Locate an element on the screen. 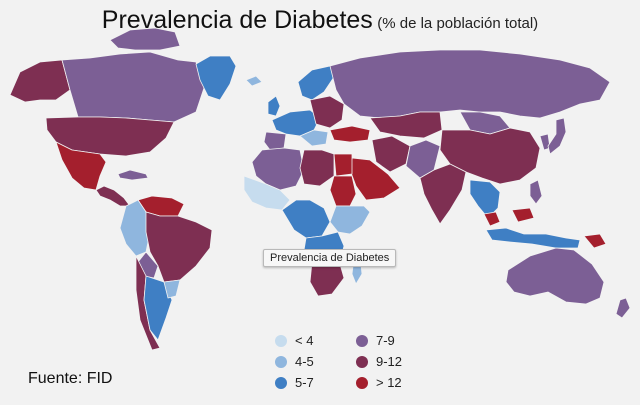 This screenshot has height=405, width=640. region-uk is located at coordinates (274, 106).